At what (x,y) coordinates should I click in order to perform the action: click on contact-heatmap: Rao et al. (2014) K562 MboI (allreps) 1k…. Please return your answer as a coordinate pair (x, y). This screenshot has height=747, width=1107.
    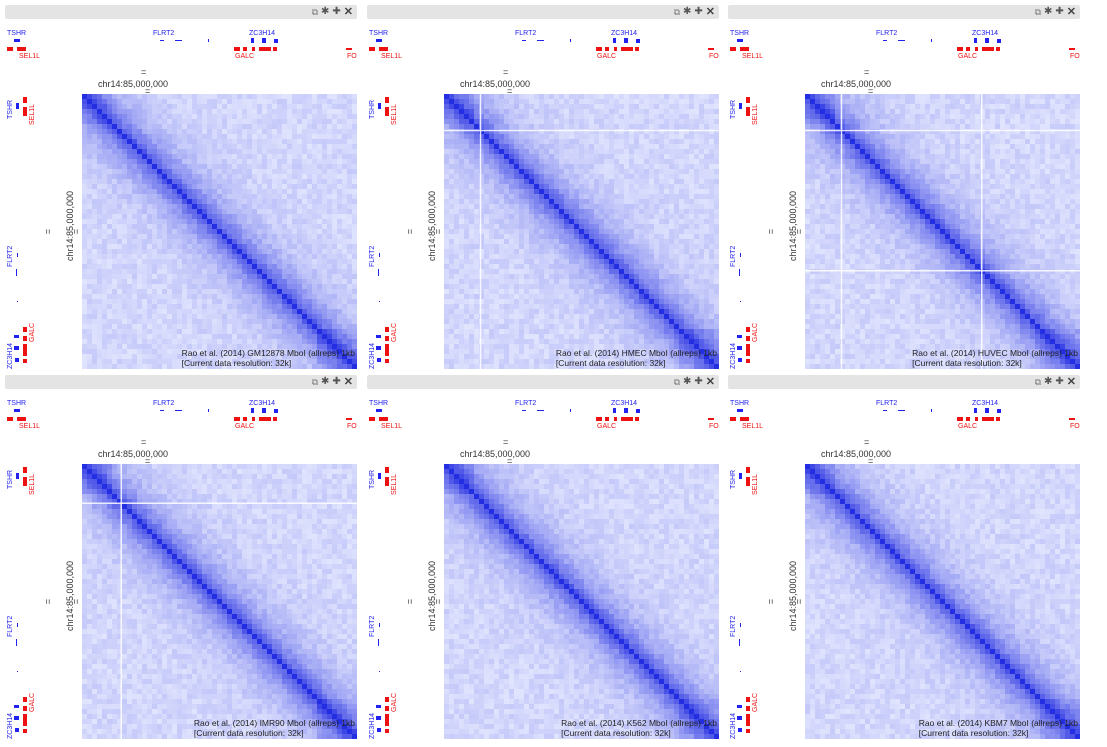
    Looking at the image, I should click on (581, 601).